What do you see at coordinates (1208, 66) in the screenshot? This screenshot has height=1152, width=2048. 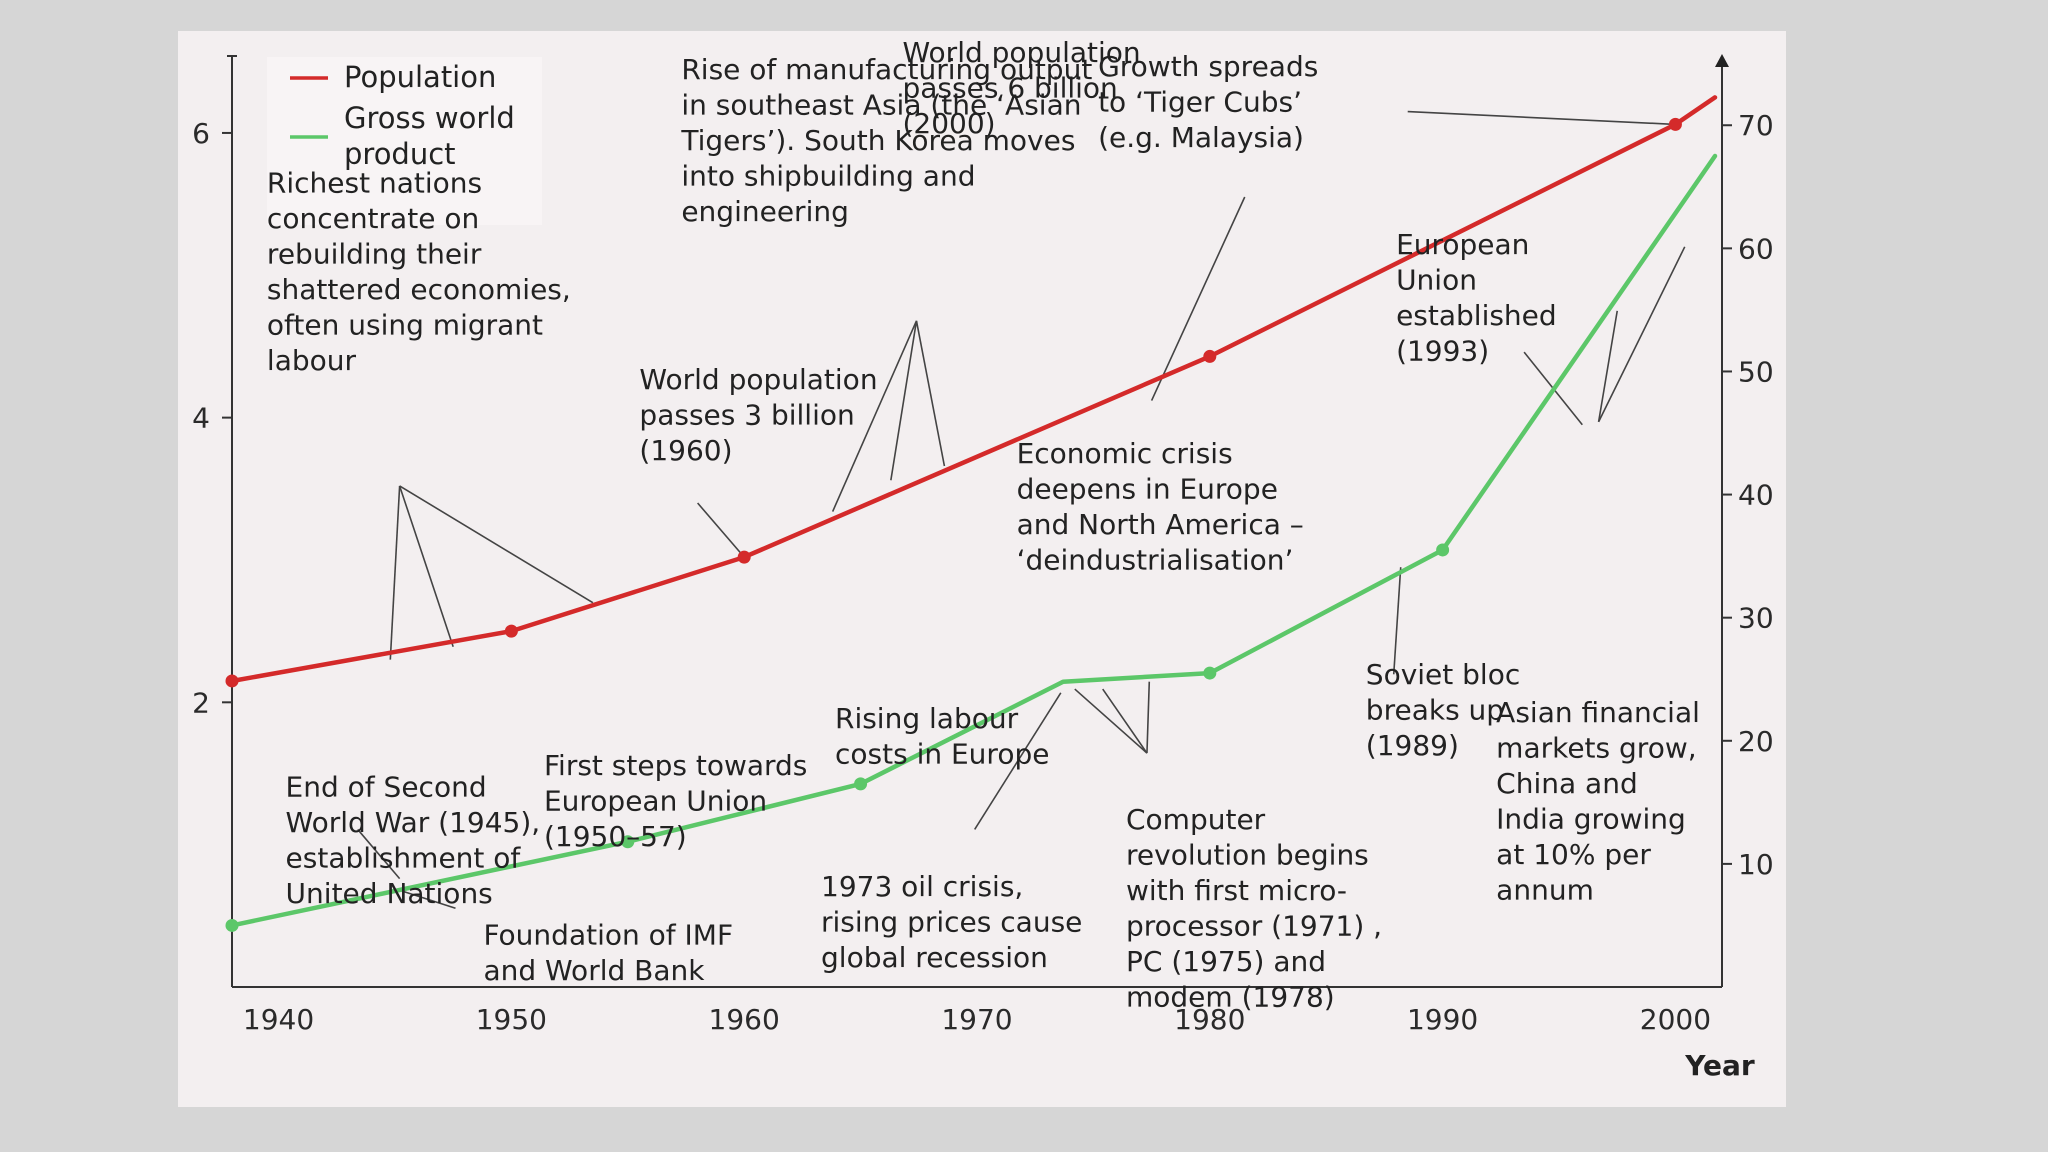 I see `annotation-text-line: Growth spreads` at bounding box center [1208, 66].